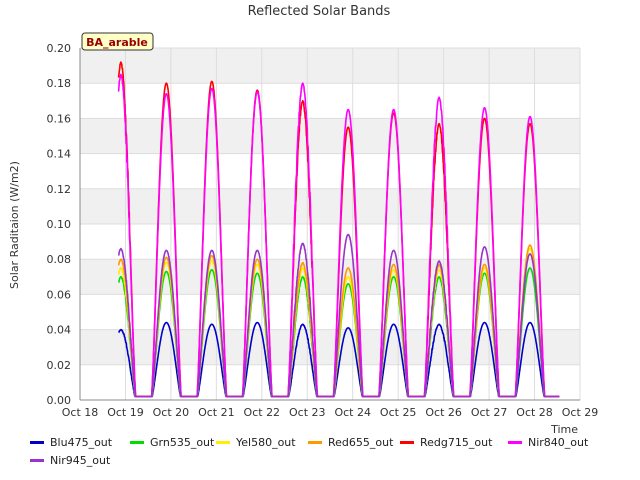  I want to click on y-tick-label: 0.08, so click(59, 259).